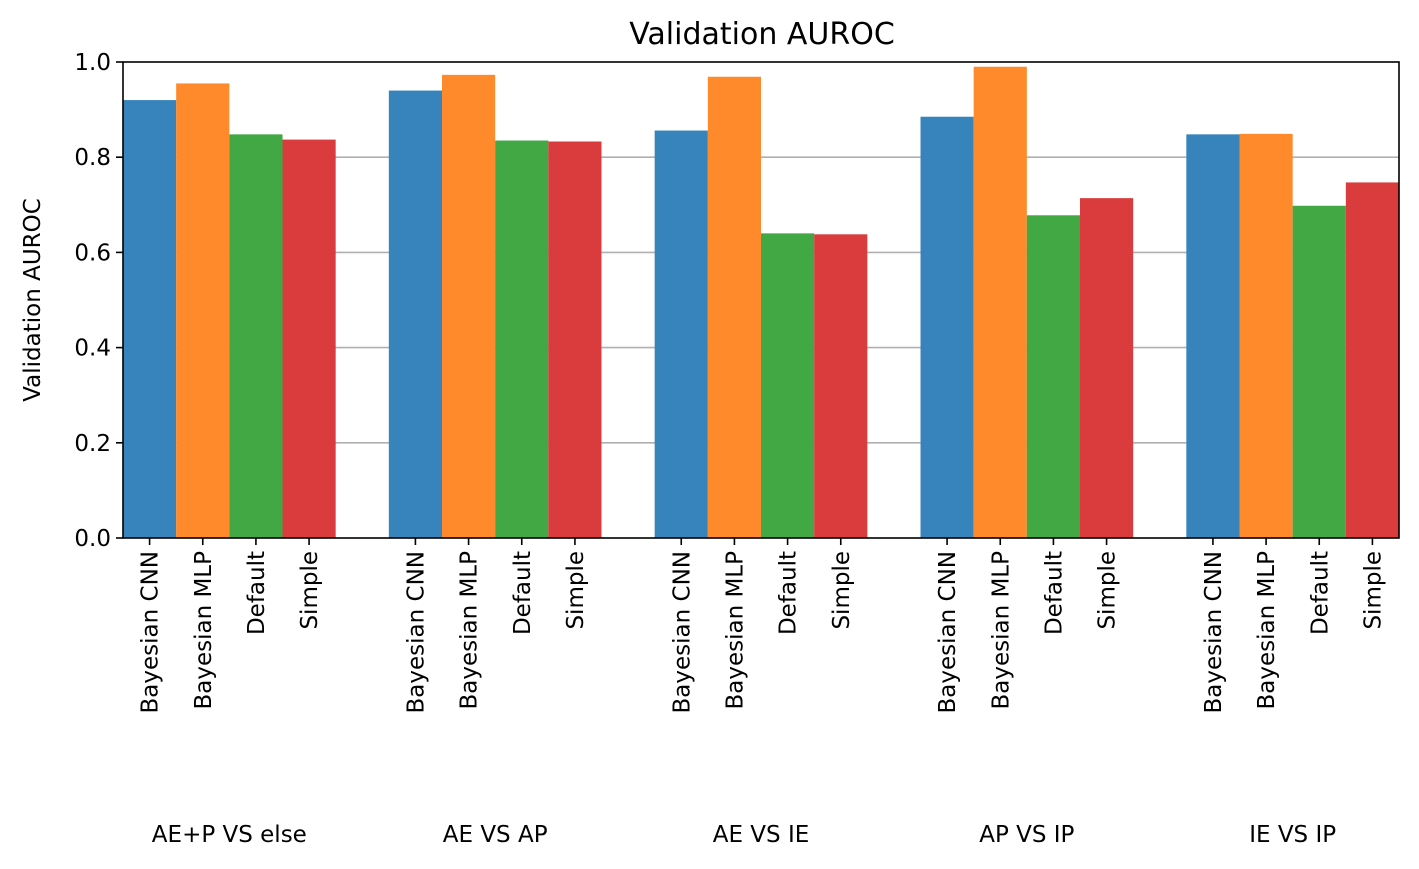 Image resolution: width=1419 pixels, height=869 pixels. What do you see at coordinates (495, 835) in the screenshot?
I see `group-label: AE VS AP` at bounding box center [495, 835].